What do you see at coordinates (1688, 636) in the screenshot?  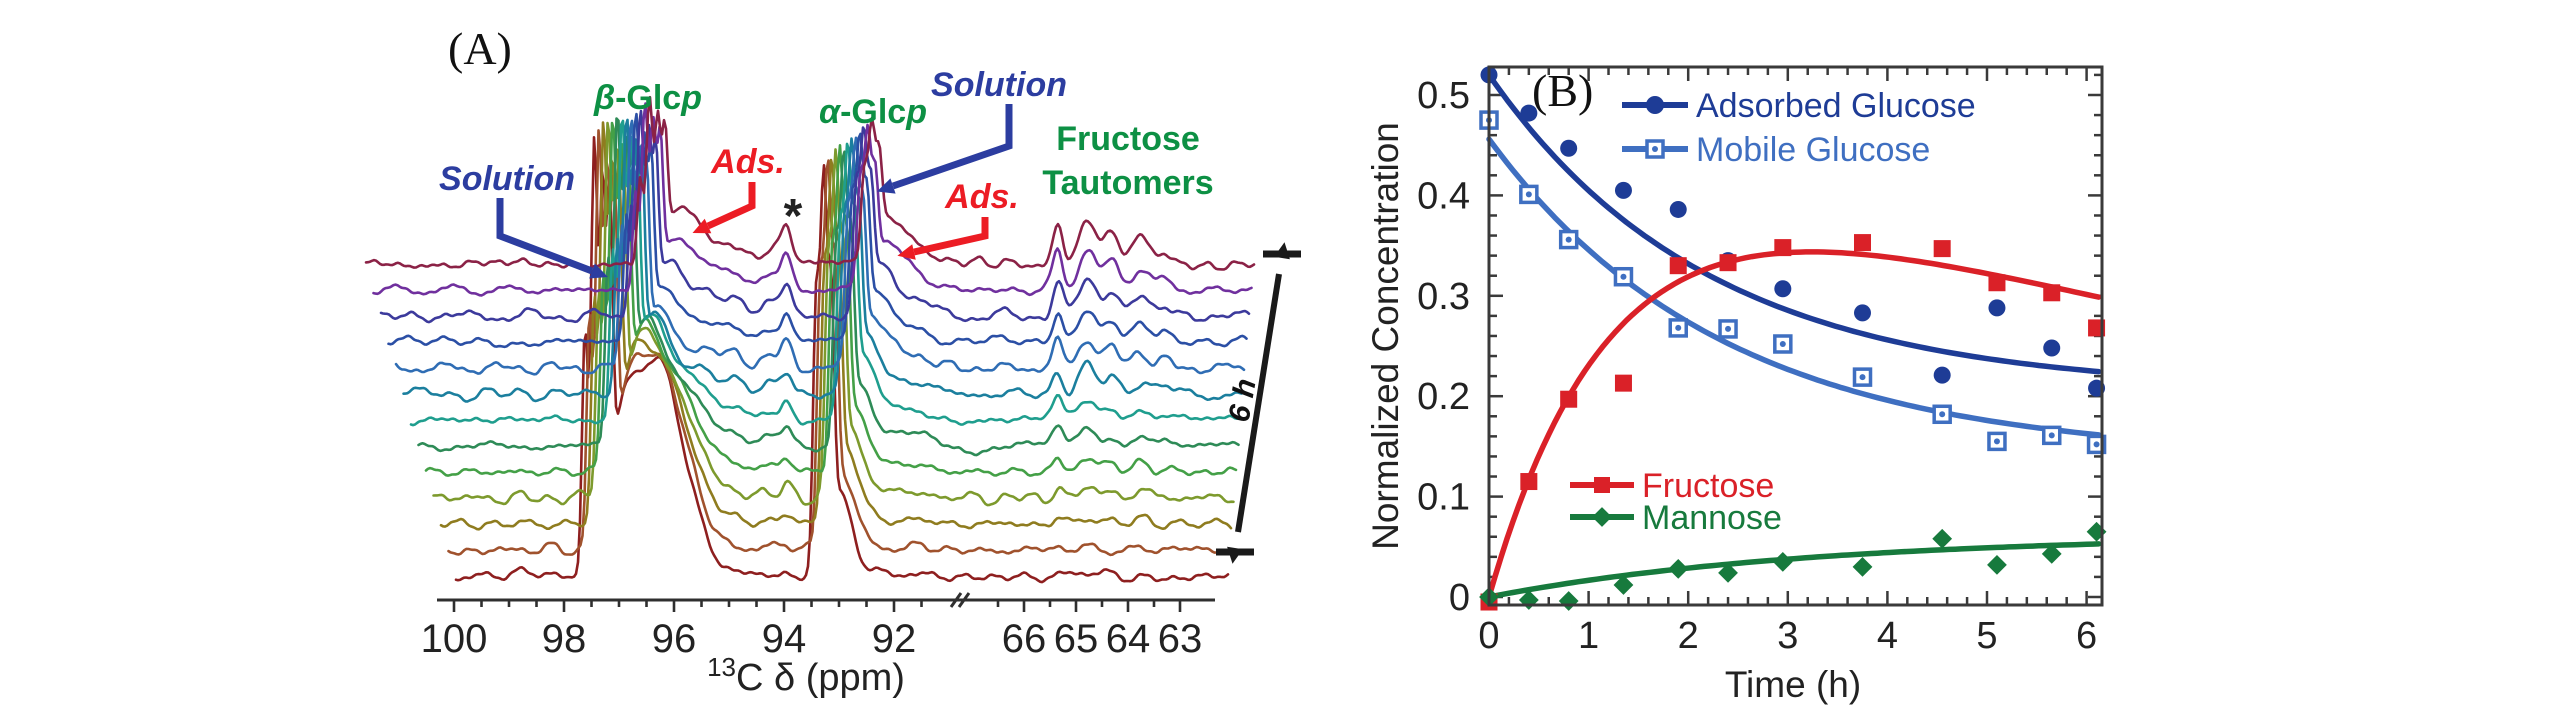 I see `x-tick-label: 2` at bounding box center [1688, 636].